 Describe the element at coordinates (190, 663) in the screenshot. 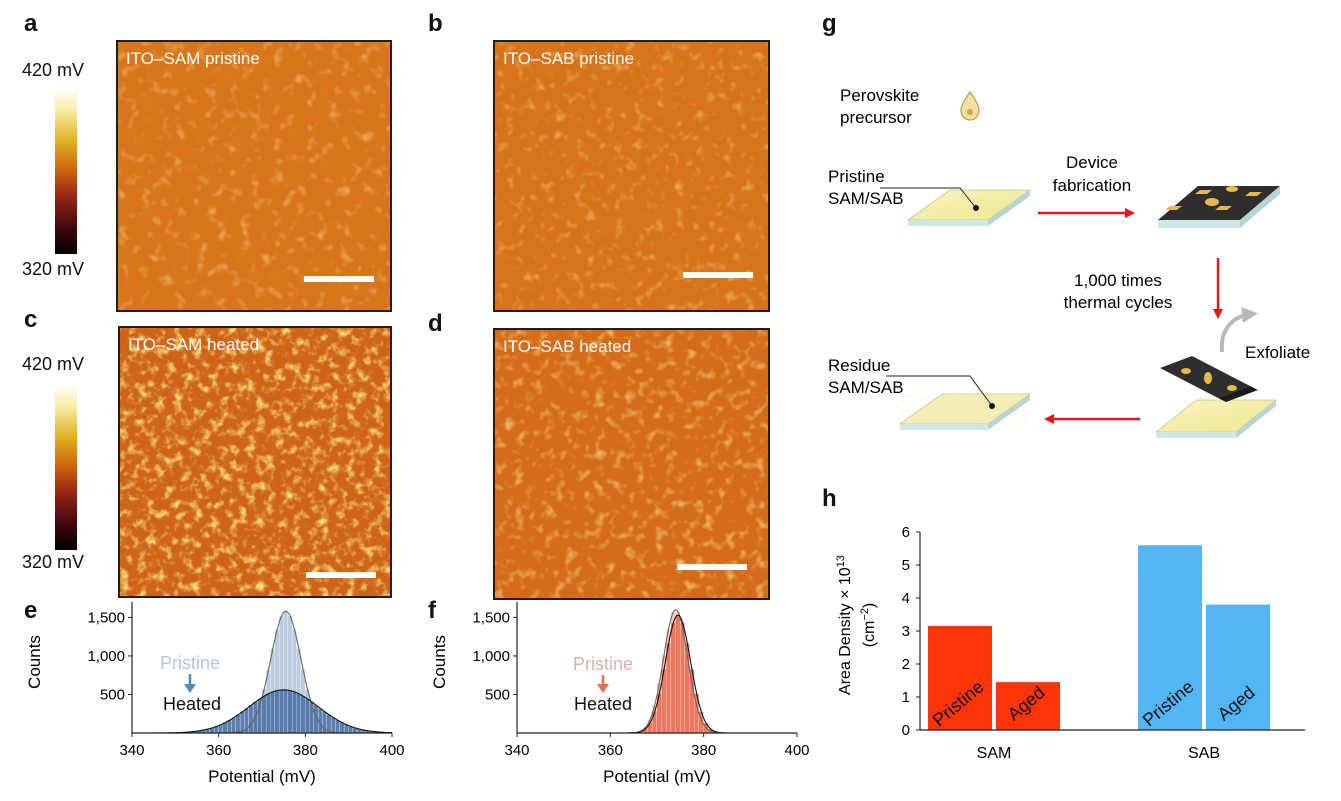

I see `histogram-e-legend-pristine: Pristine` at that location.